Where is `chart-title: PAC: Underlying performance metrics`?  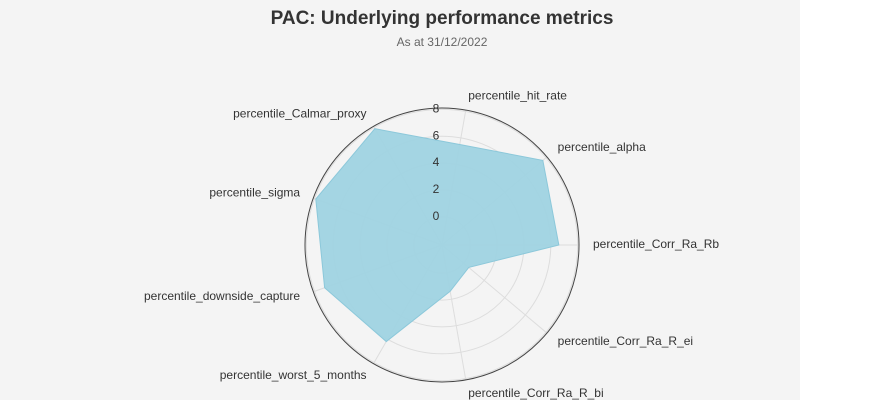 chart-title: PAC: Underlying performance metrics is located at coordinates (442, 18).